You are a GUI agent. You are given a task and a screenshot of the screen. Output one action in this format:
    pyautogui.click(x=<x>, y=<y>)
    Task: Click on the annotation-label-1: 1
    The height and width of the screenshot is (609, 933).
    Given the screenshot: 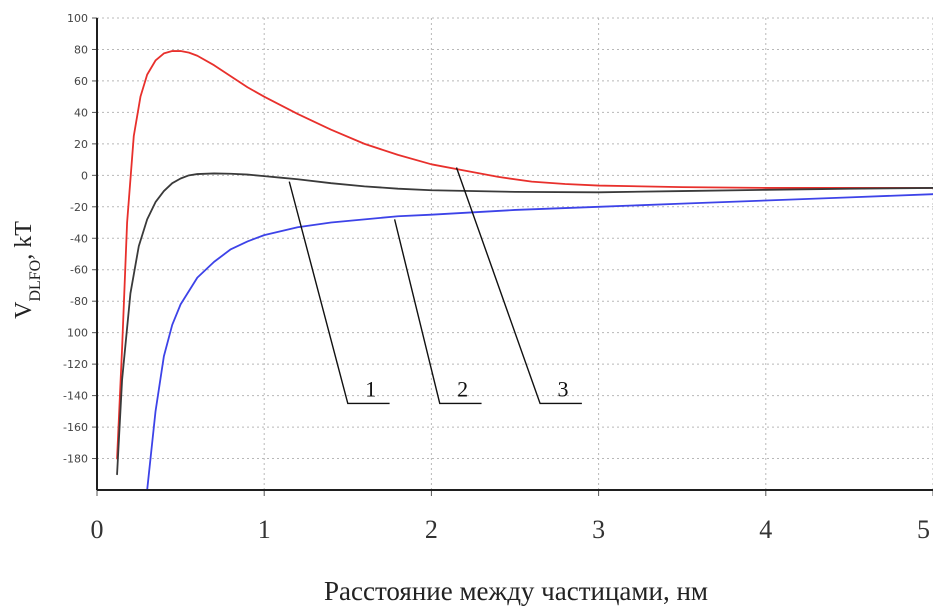 What is the action you would take?
    pyautogui.click(x=370, y=388)
    